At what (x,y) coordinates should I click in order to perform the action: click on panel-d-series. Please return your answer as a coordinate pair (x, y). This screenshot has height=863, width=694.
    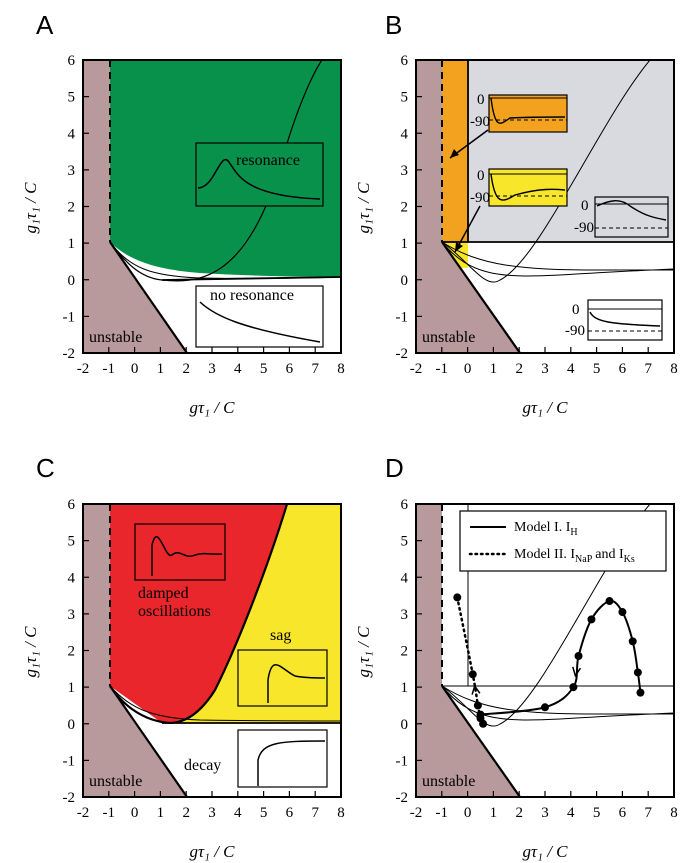
    Looking at the image, I should click on (549, 660).